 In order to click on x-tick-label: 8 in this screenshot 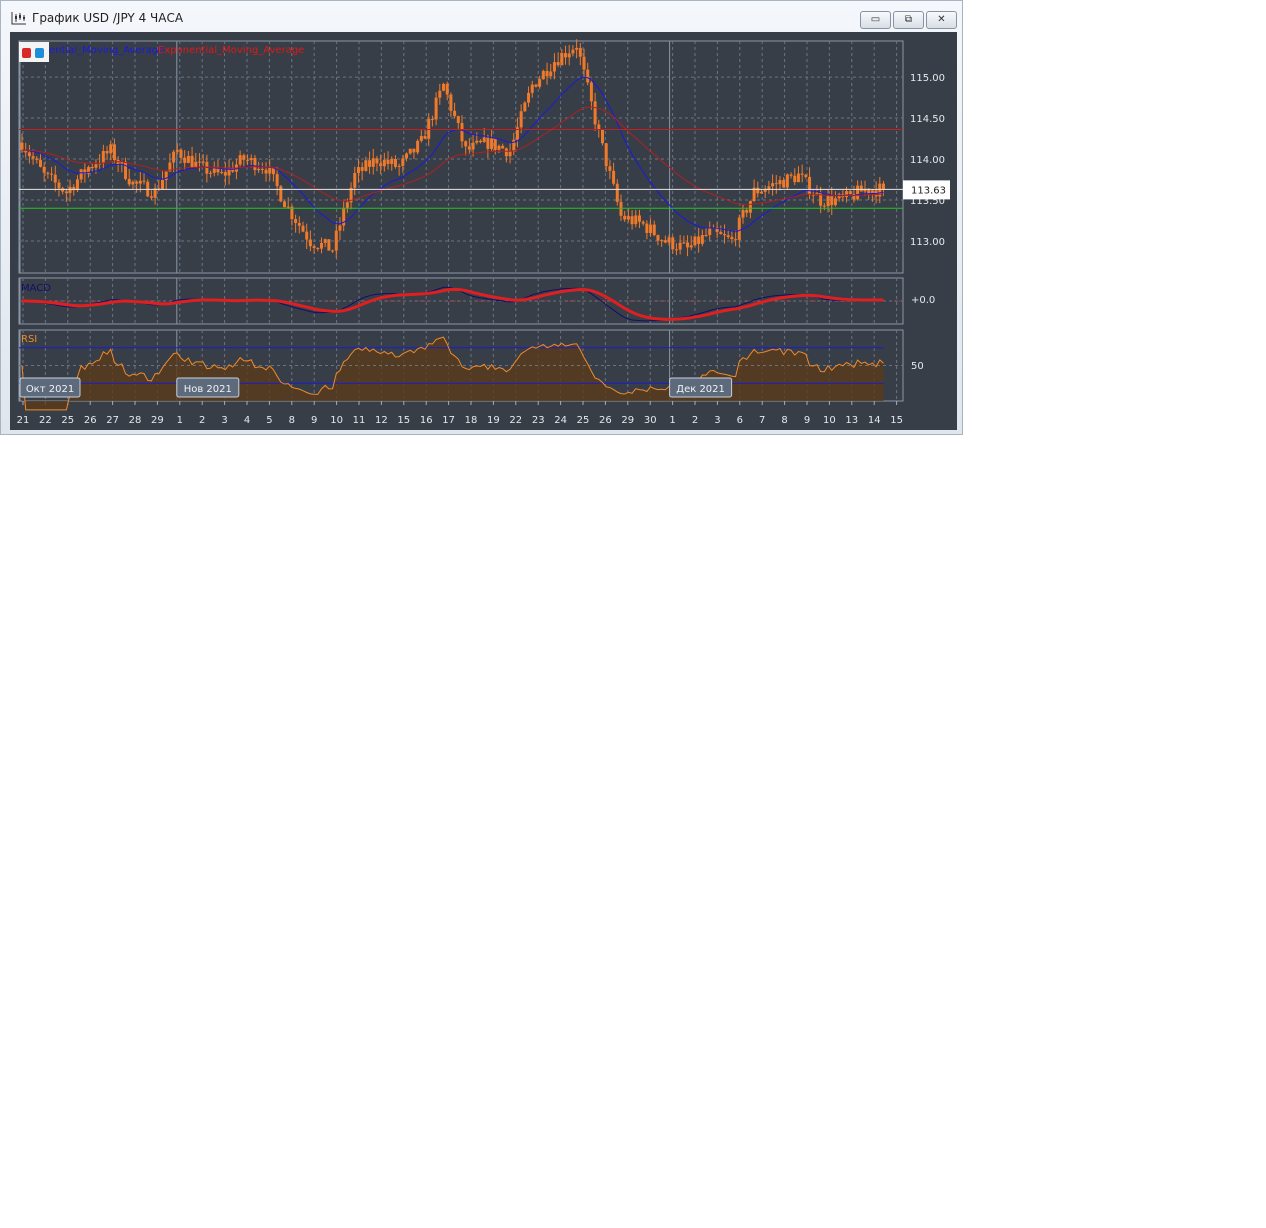, I will do `click(292, 420)`.